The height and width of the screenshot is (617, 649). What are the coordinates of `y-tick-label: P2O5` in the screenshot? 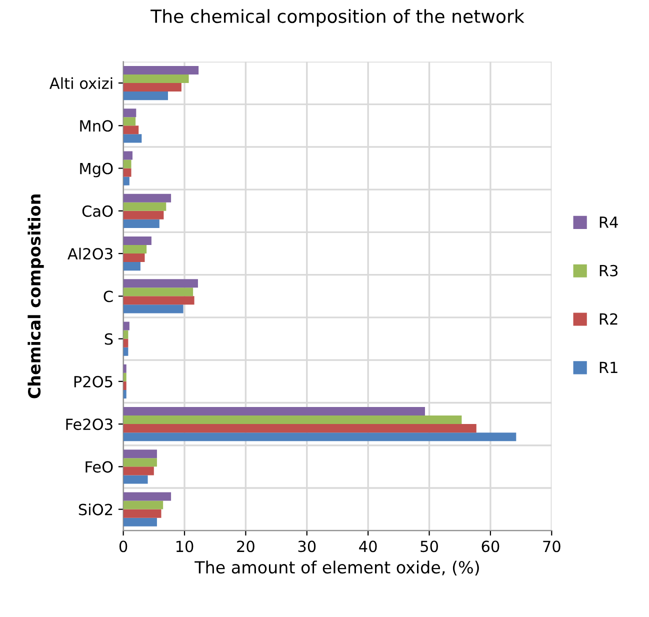 It's located at (93, 382).